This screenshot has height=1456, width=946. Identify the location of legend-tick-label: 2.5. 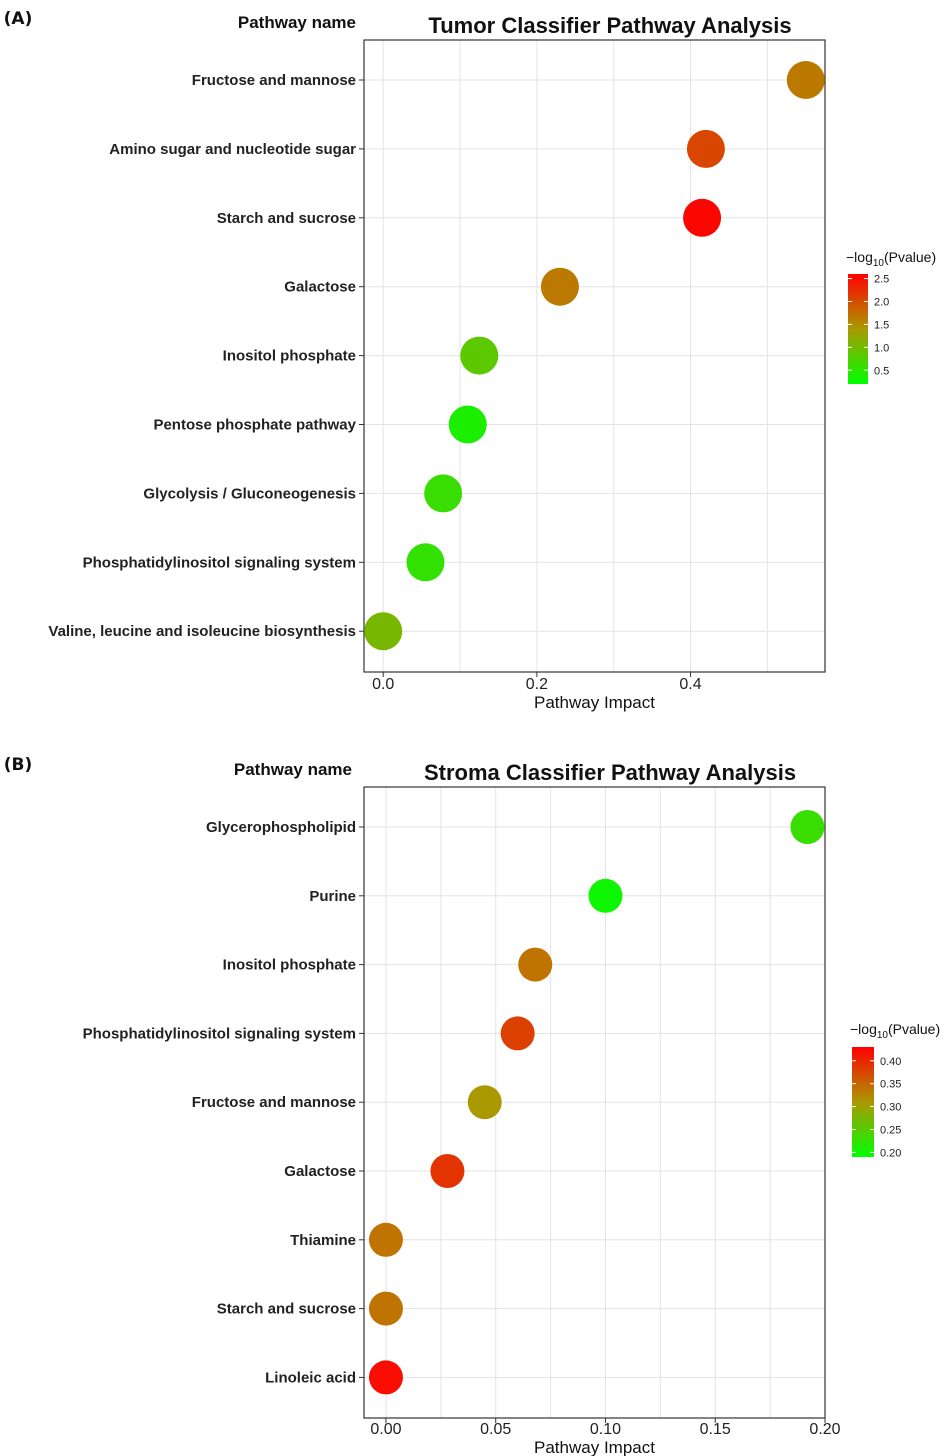
(881, 280).